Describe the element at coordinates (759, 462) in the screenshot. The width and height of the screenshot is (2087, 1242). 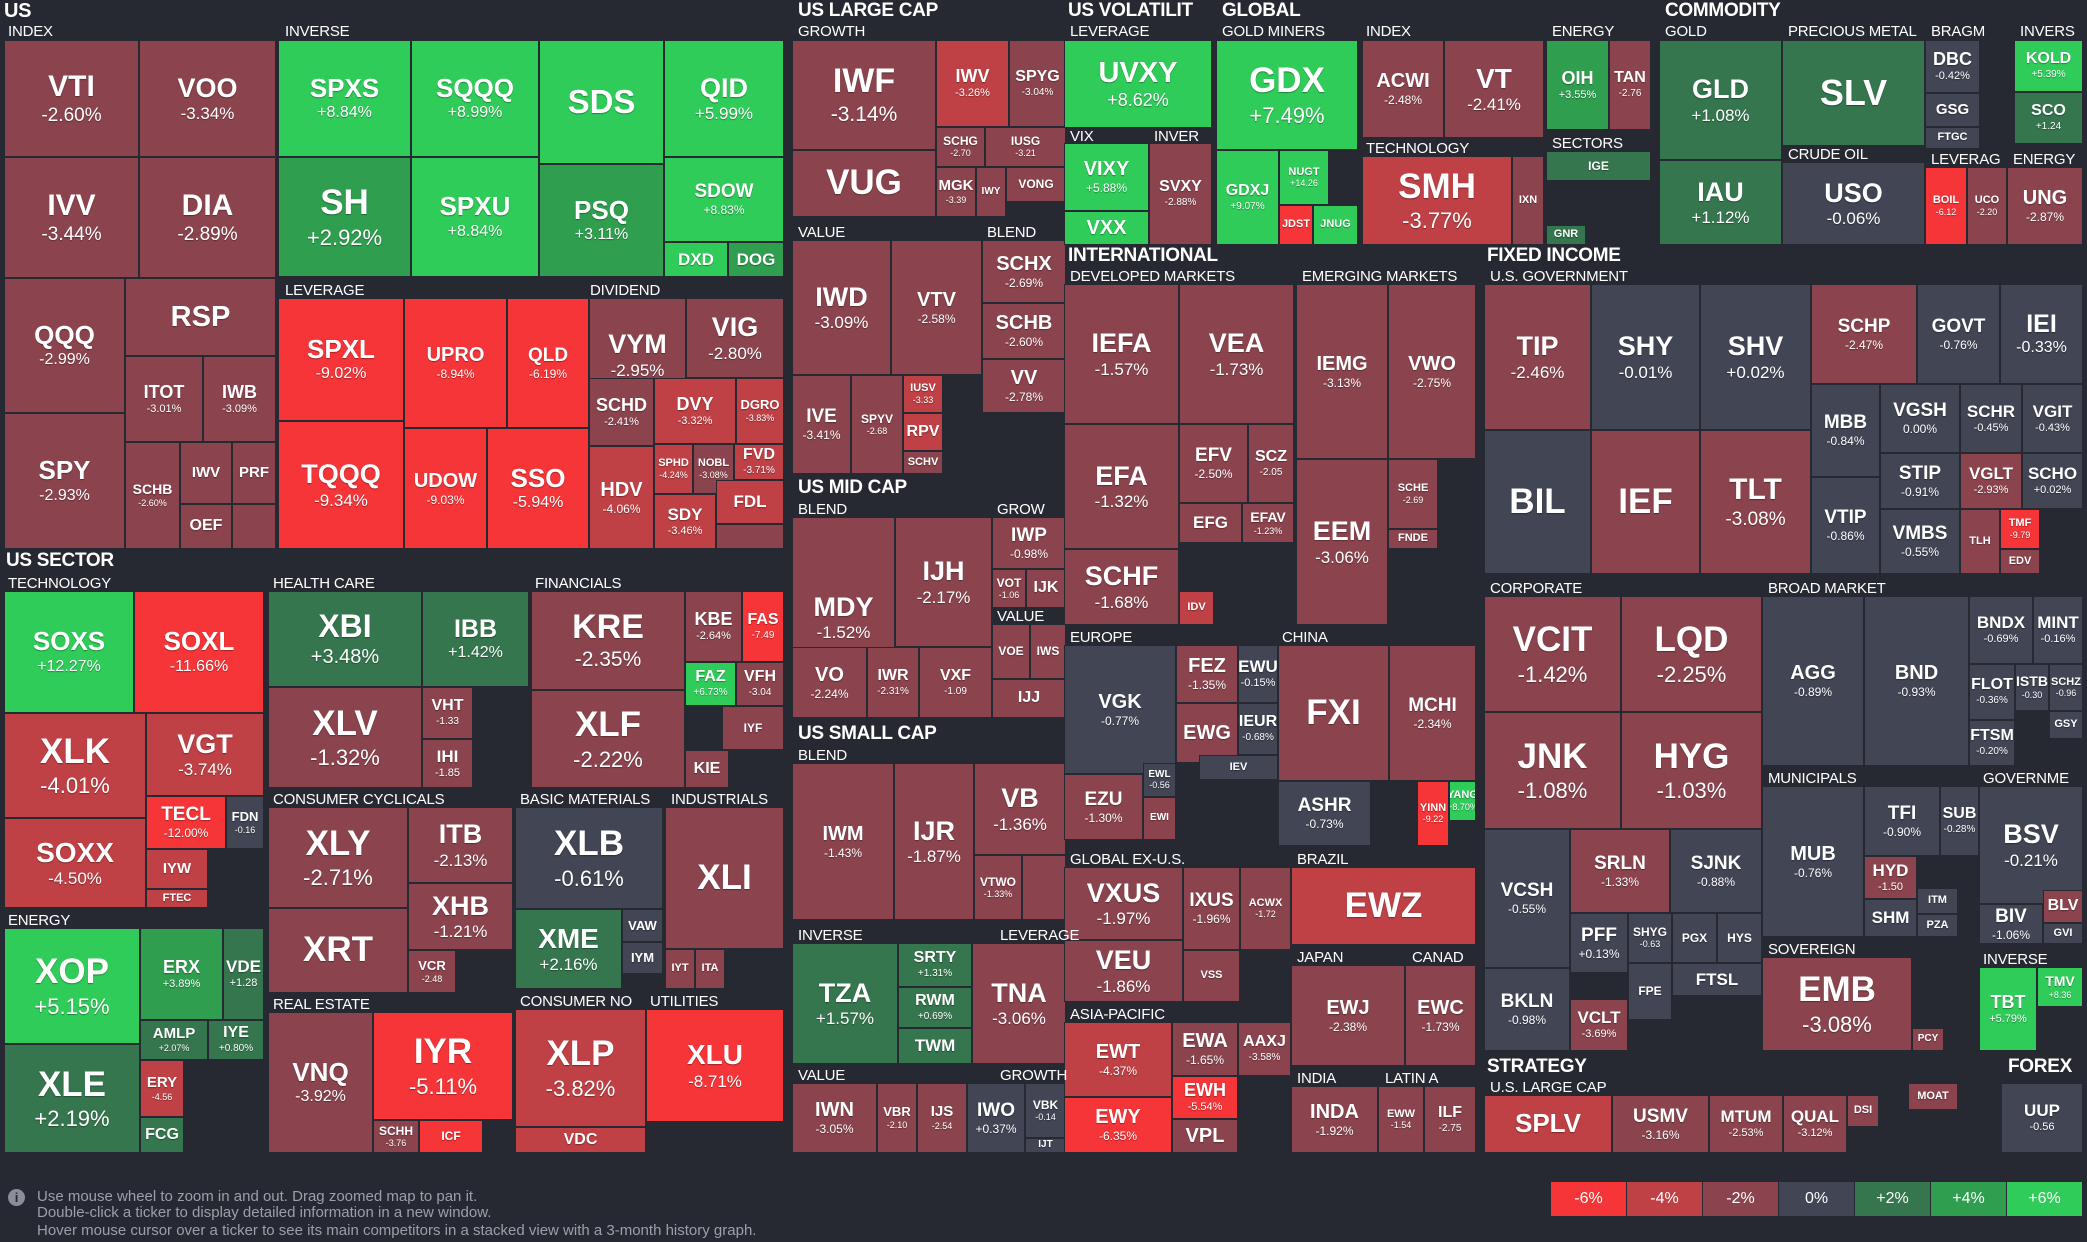
I see `ticker-tile-fvd: FVD -3.71%` at that location.